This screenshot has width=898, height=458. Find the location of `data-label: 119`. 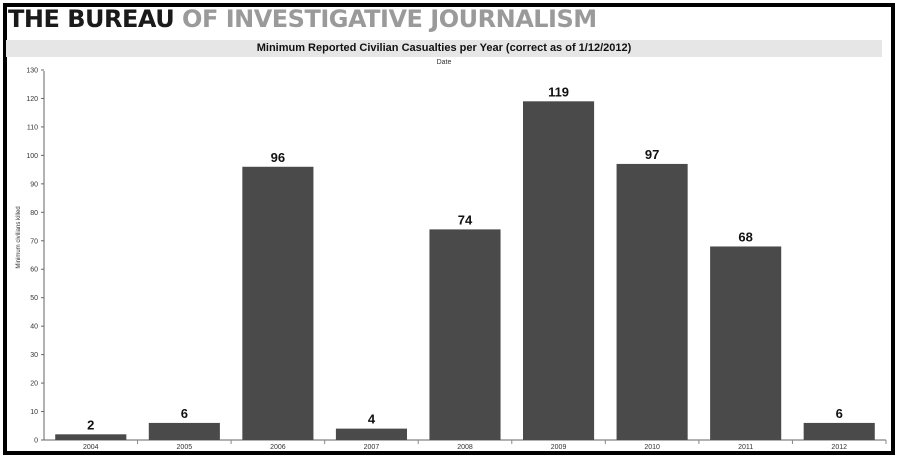

data-label: 119 is located at coordinates (558, 91).